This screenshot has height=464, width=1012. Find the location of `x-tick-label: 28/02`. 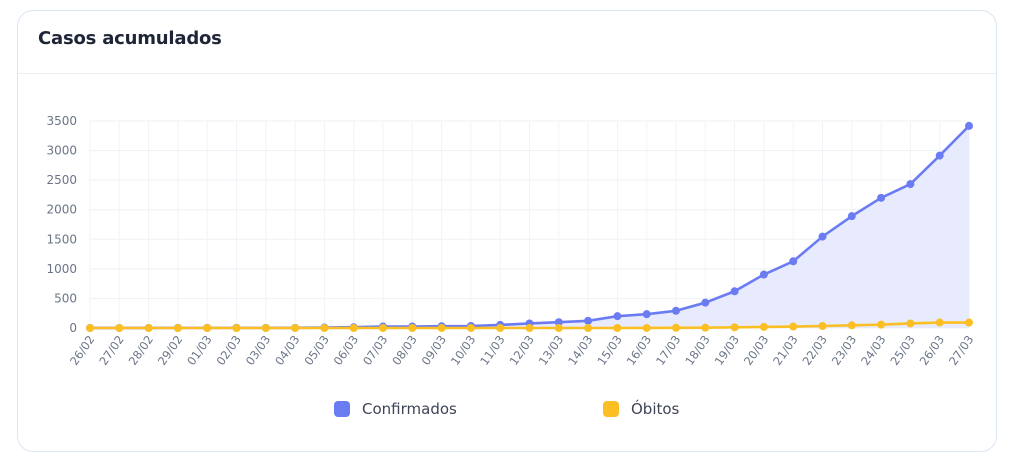

x-tick-label: 28/02 is located at coordinates (141, 350).